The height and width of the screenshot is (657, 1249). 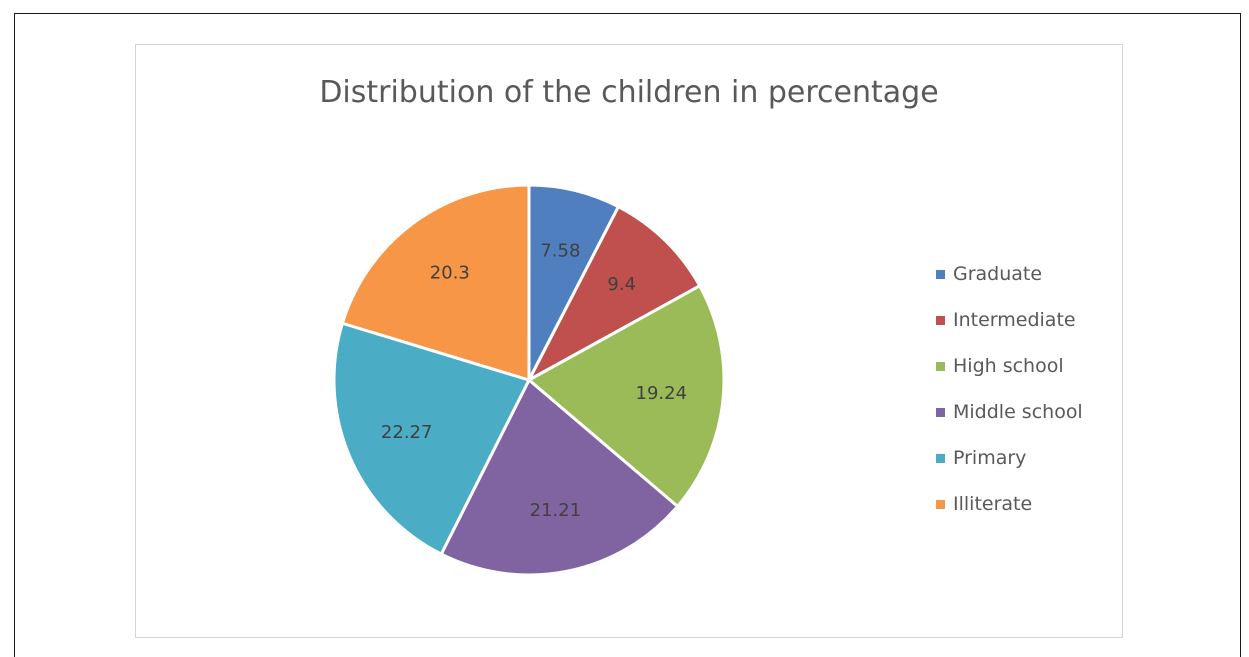 I want to click on data-label-high-school: 19.24, so click(x=662, y=393).